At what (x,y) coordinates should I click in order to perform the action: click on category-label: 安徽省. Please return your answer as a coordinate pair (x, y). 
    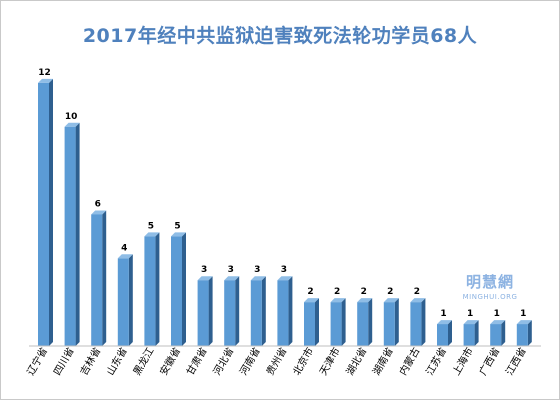
    Looking at the image, I should click on (170, 361).